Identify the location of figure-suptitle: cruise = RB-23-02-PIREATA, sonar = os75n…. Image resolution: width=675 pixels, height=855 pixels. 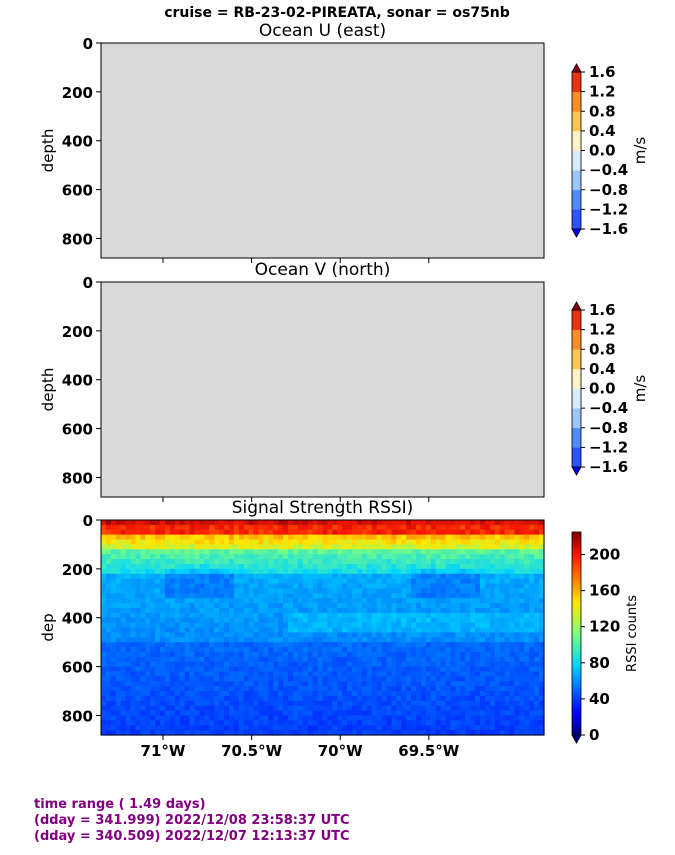
(337, 13).